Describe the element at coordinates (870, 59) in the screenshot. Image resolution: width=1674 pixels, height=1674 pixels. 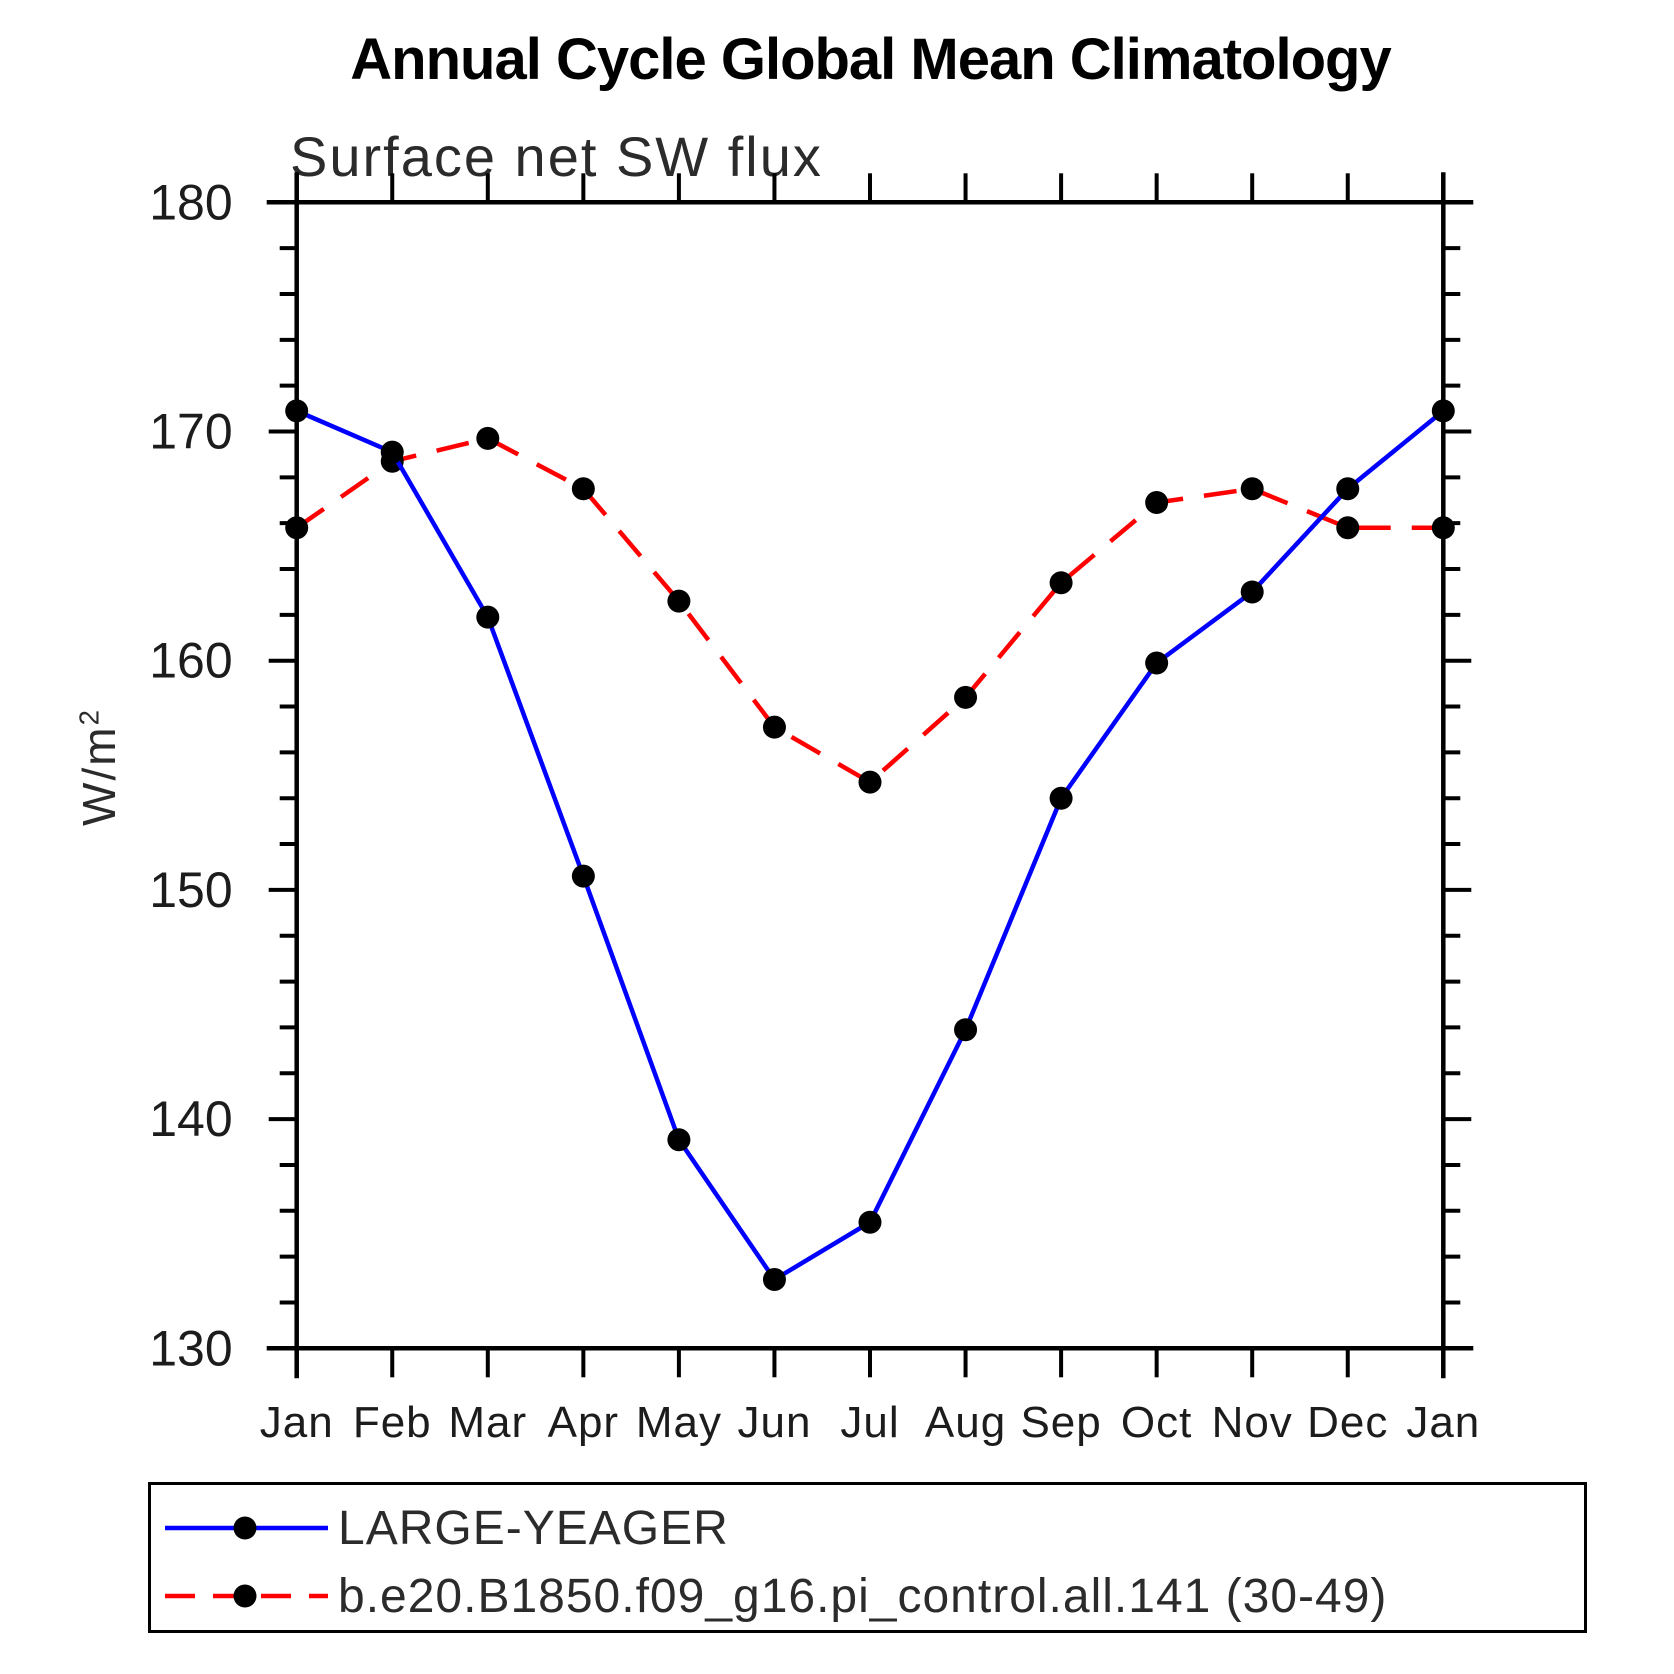
I see `chart-title: Annual Cycle Global Mean Climatology` at that location.